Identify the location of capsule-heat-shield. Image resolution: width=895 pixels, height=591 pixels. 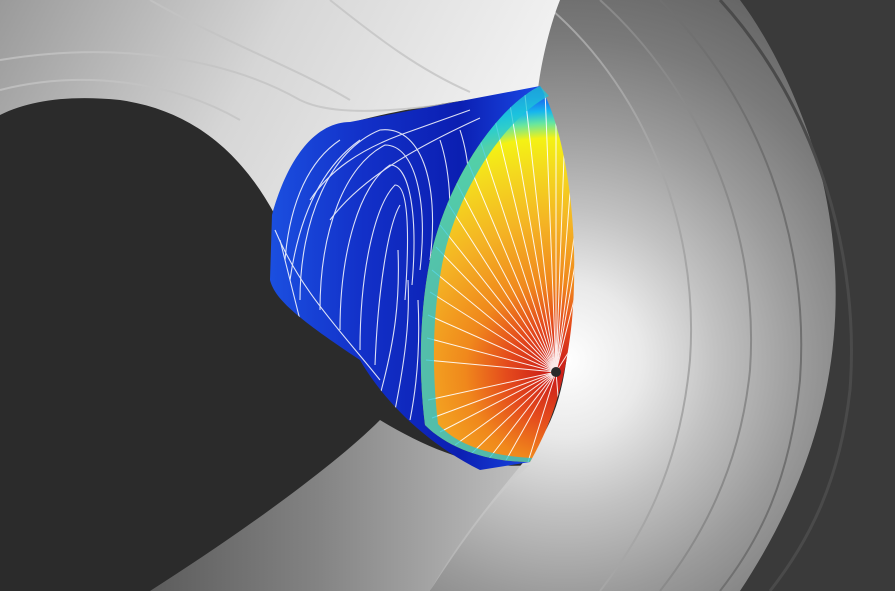
(497, 274).